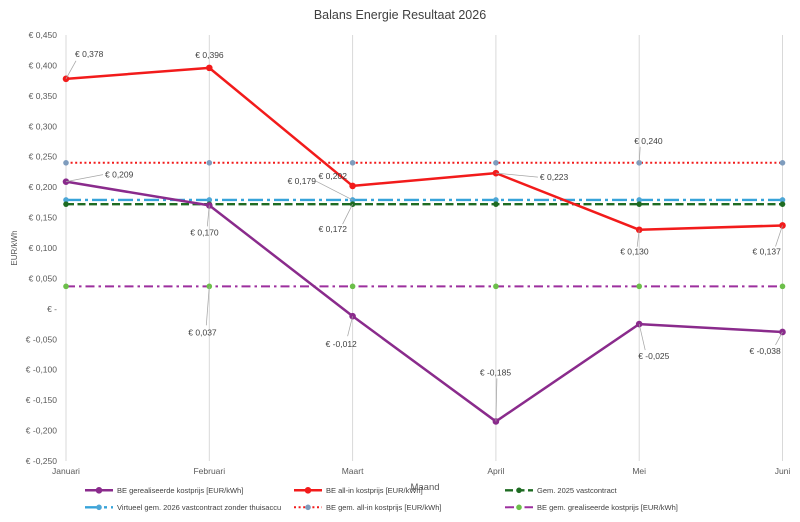  I want to click on y-axis-title: EUR/kWh, so click(14, 247).